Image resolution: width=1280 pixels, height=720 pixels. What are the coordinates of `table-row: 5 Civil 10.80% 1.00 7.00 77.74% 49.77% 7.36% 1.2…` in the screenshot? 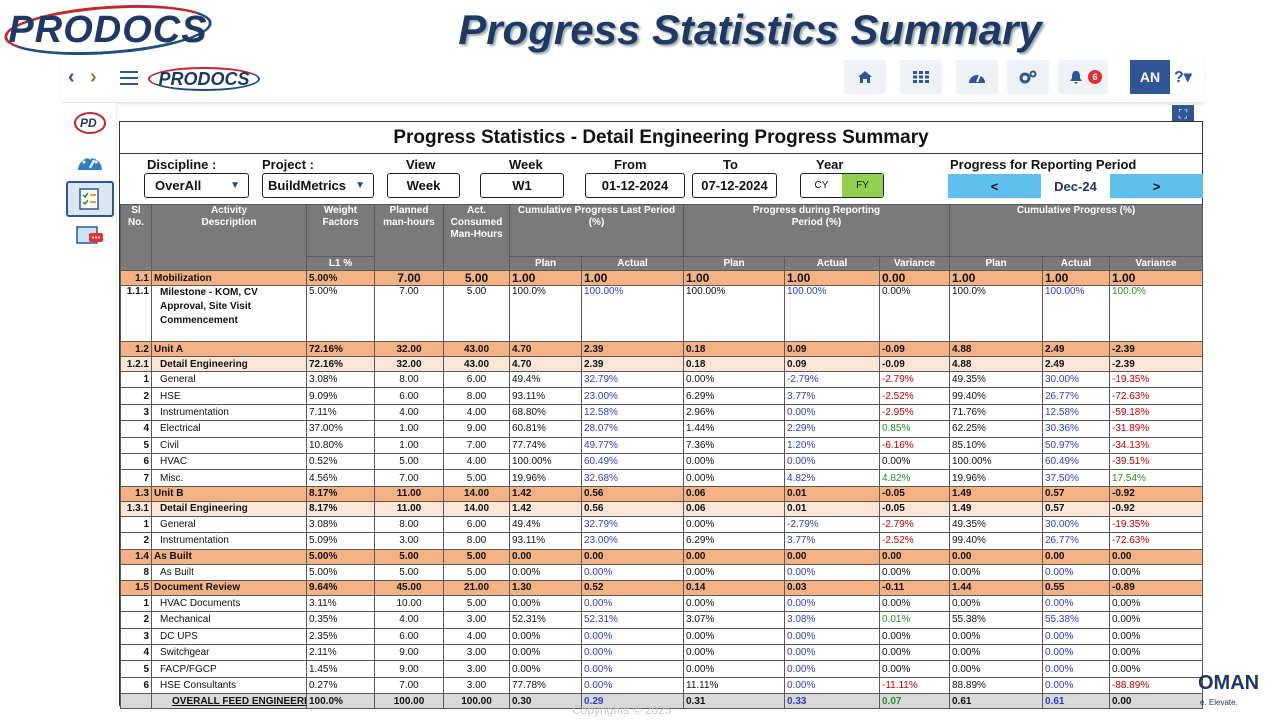 It's located at (661, 445).